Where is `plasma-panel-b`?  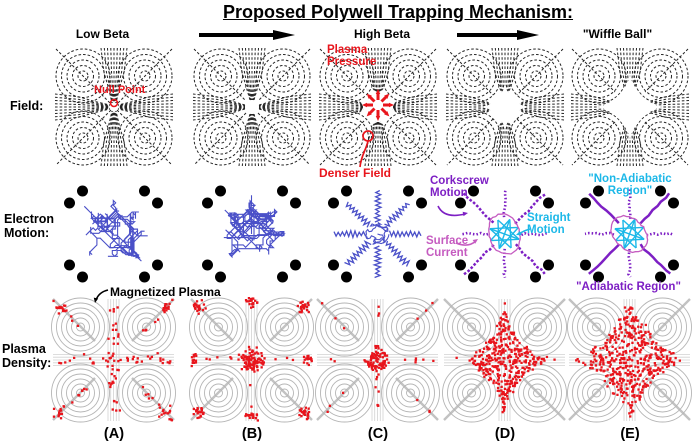 plasma-panel-b is located at coordinates (251, 360).